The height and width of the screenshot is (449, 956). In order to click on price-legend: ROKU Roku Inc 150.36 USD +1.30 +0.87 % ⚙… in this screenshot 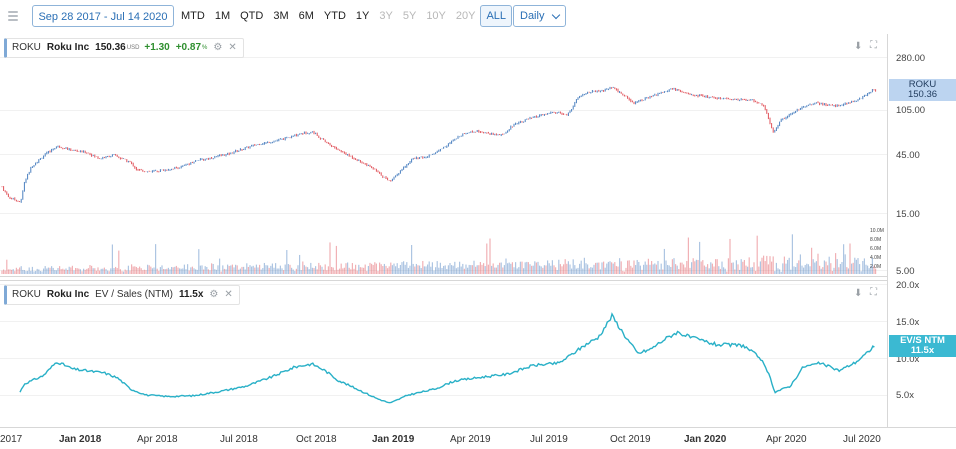, I will do `click(124, 48)`.